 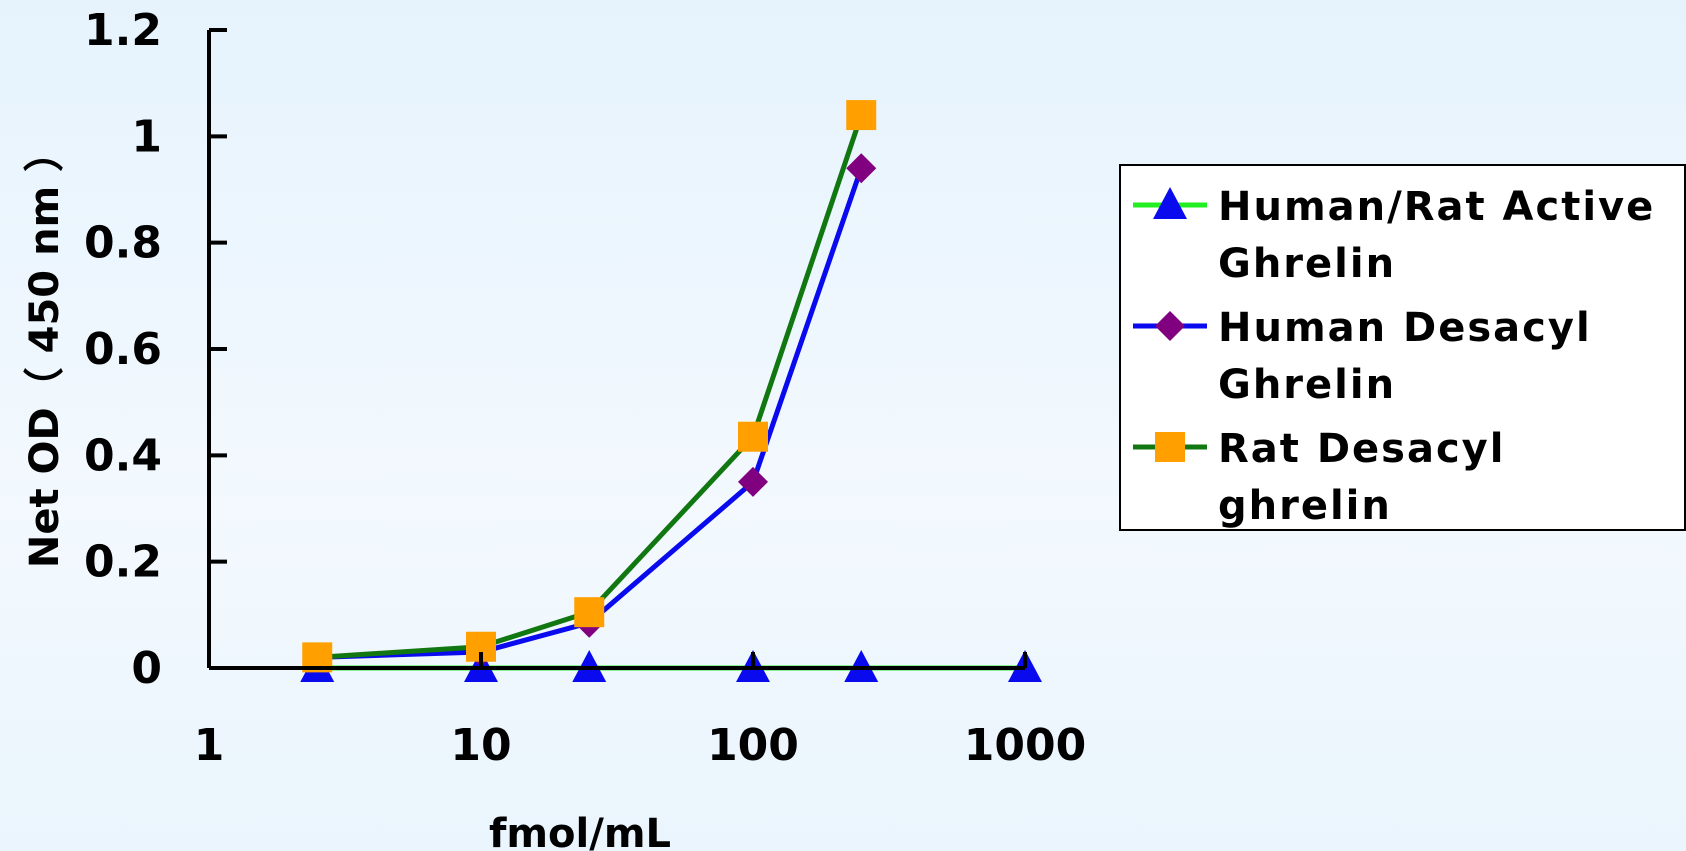 I want to click on y-ticks: 0 0.2 0.4 0.6 0.8 1 1.2, so click(x=155, y=349).